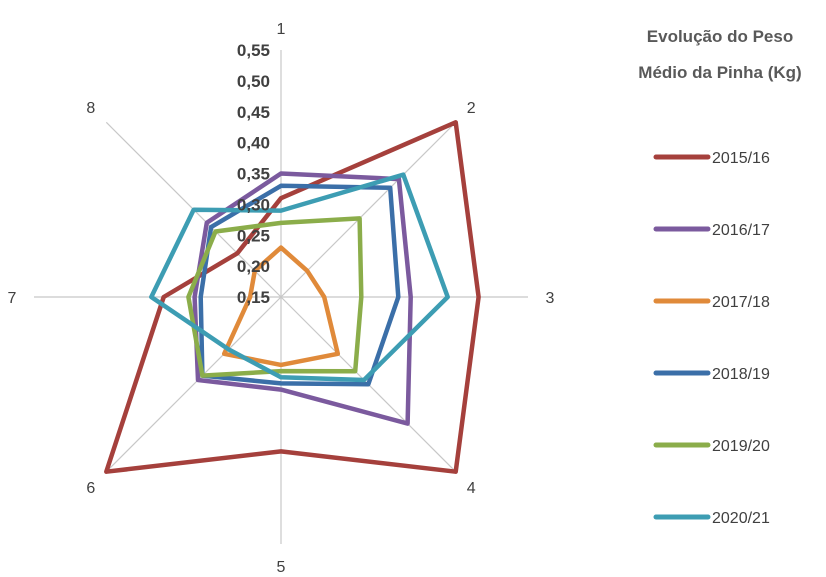 This screenshot has width=826, height=577. I want to click on legend-label-2015-16: 2015/16, so click(741, 158).